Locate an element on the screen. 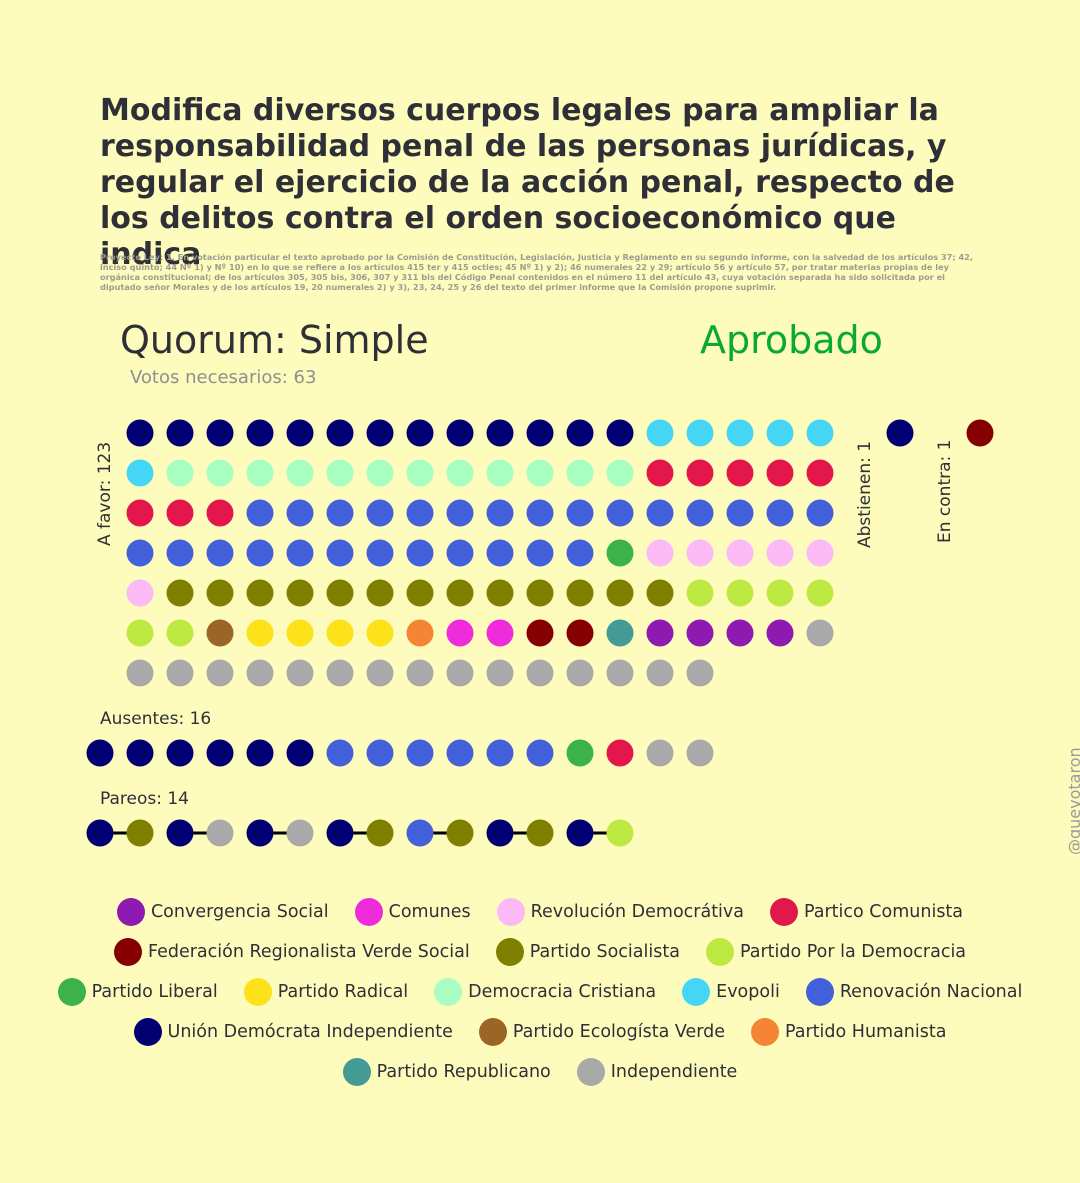  legend-label: Partico Comunista is located at coordinates (884, 912).